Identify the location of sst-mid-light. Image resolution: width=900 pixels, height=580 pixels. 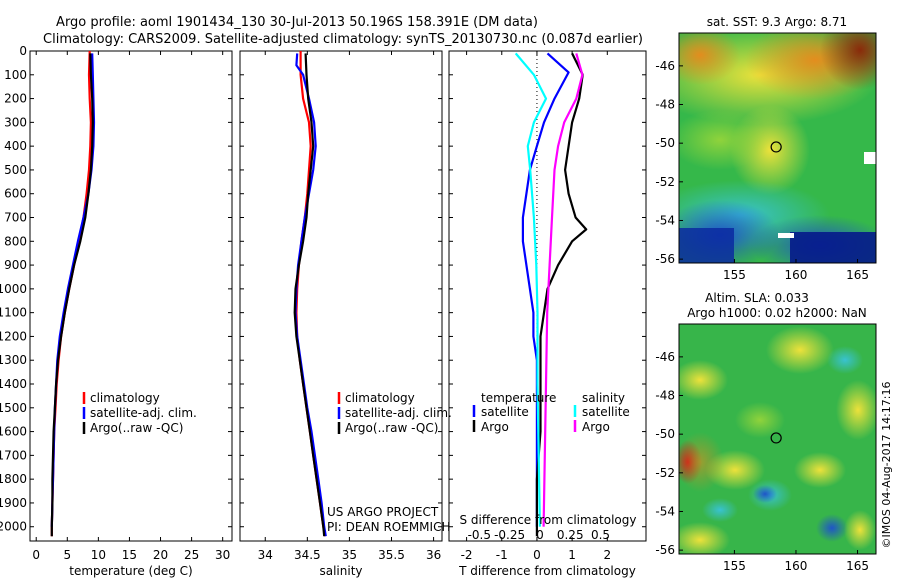
(724, 140).